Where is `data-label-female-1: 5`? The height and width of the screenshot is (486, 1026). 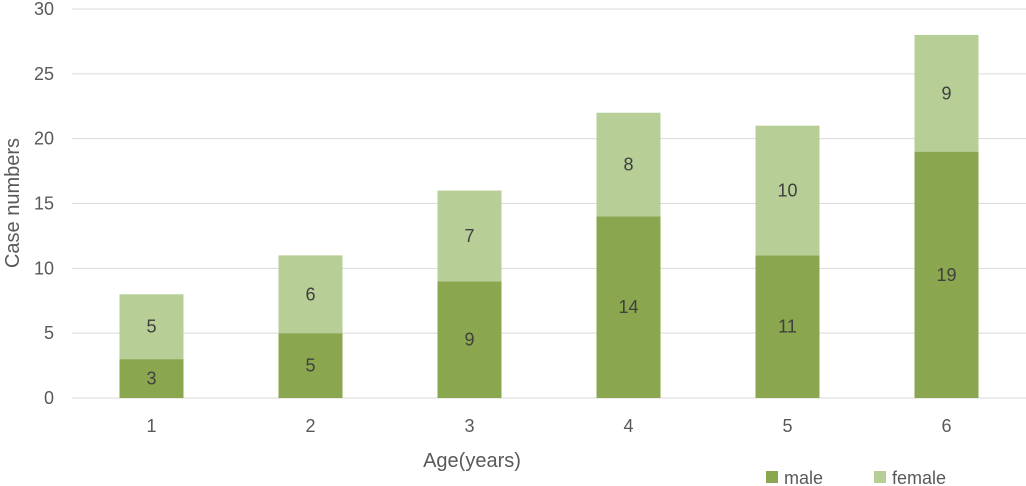
data-label-female-1: 5 is located at coordinates (151, 327).